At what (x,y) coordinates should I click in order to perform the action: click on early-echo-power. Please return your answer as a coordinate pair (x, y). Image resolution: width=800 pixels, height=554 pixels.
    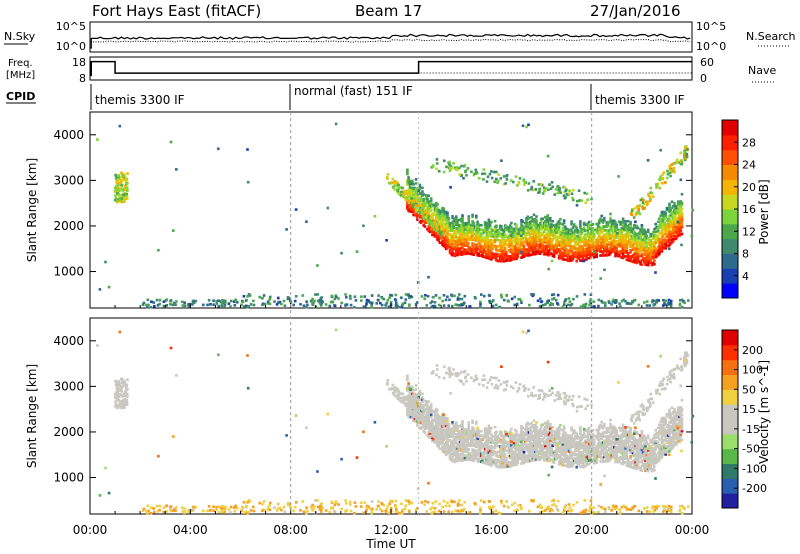
    Looking at the image, I should click on (122, 173).